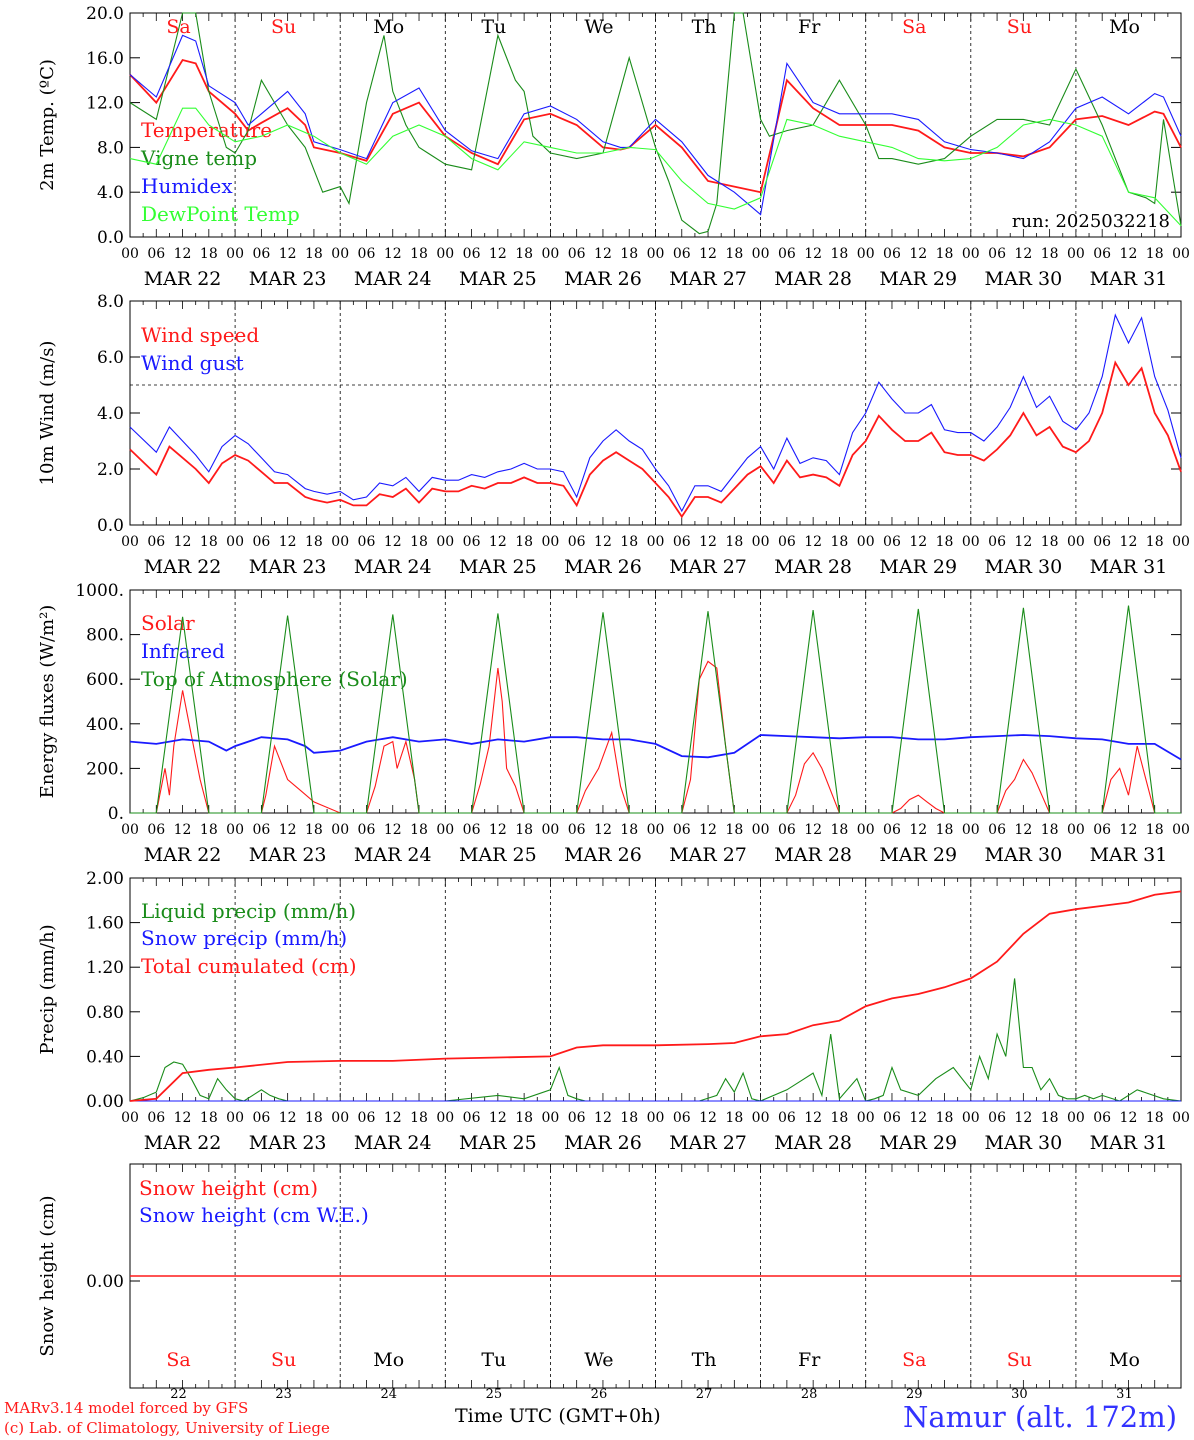  Describe the element at coordinates (283, 1394) in the screenshot. I see `day-number-label: 23` at that location.